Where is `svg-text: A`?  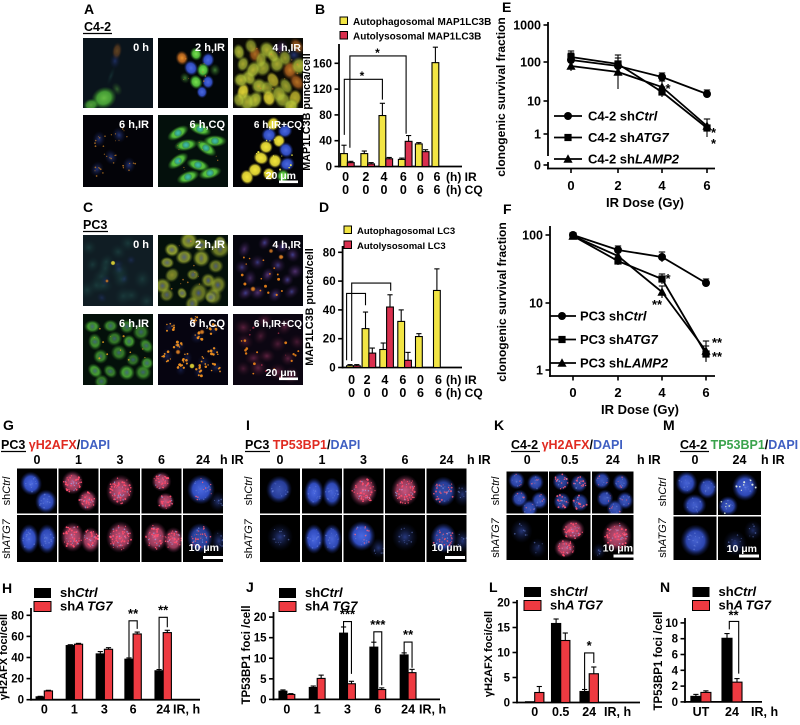
svg-text: A is located at coordinates (89, 9).